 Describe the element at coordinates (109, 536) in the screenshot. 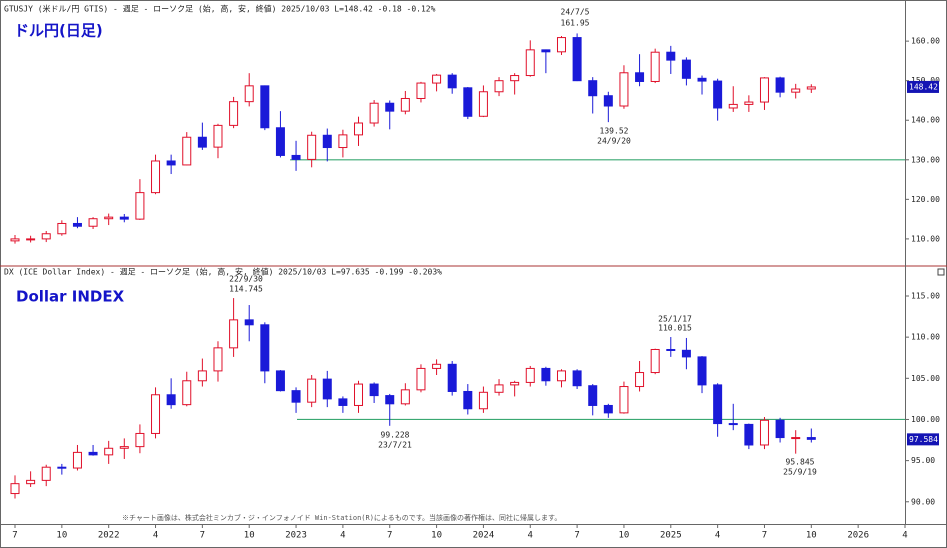

I see `x-tick-label: 2022` at that location.